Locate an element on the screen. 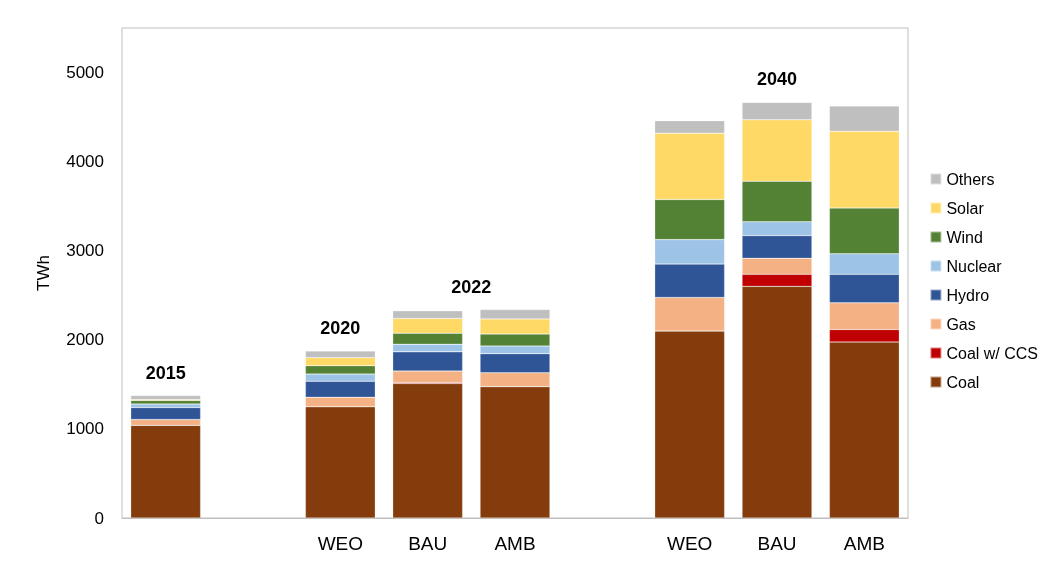 The width and height of the screenshot is (1047, 561). legend-label: Wind is located at coordinates (964, 237).